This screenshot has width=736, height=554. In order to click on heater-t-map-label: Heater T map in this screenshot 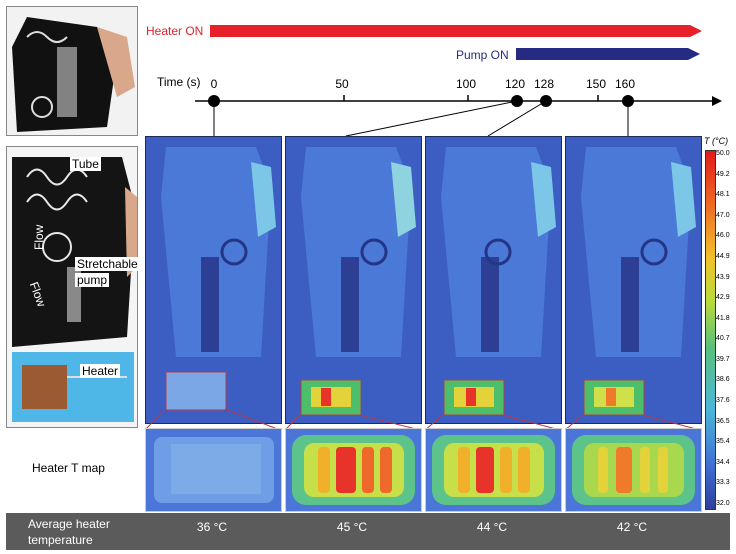, I will do `click(68, 468)`.